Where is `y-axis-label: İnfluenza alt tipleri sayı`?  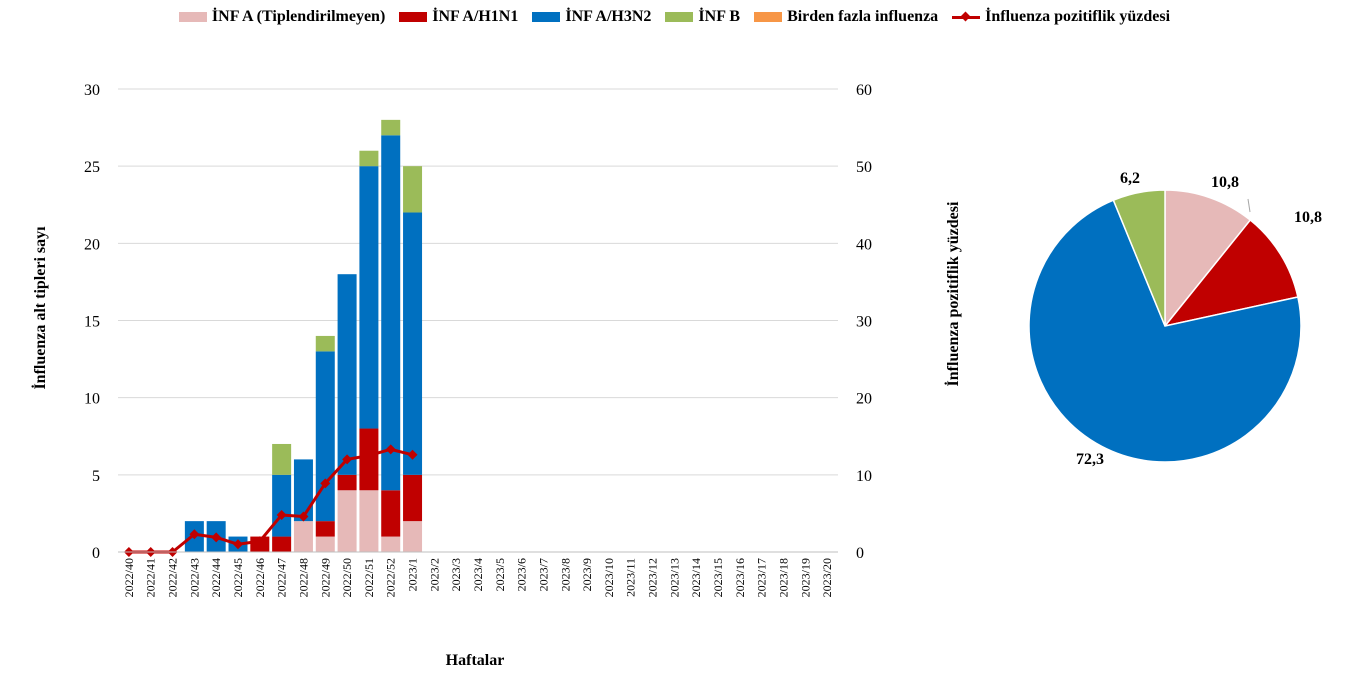
y-axis-label: İnfluenza alt tipleri sayı is located at coordinates (39, 308).